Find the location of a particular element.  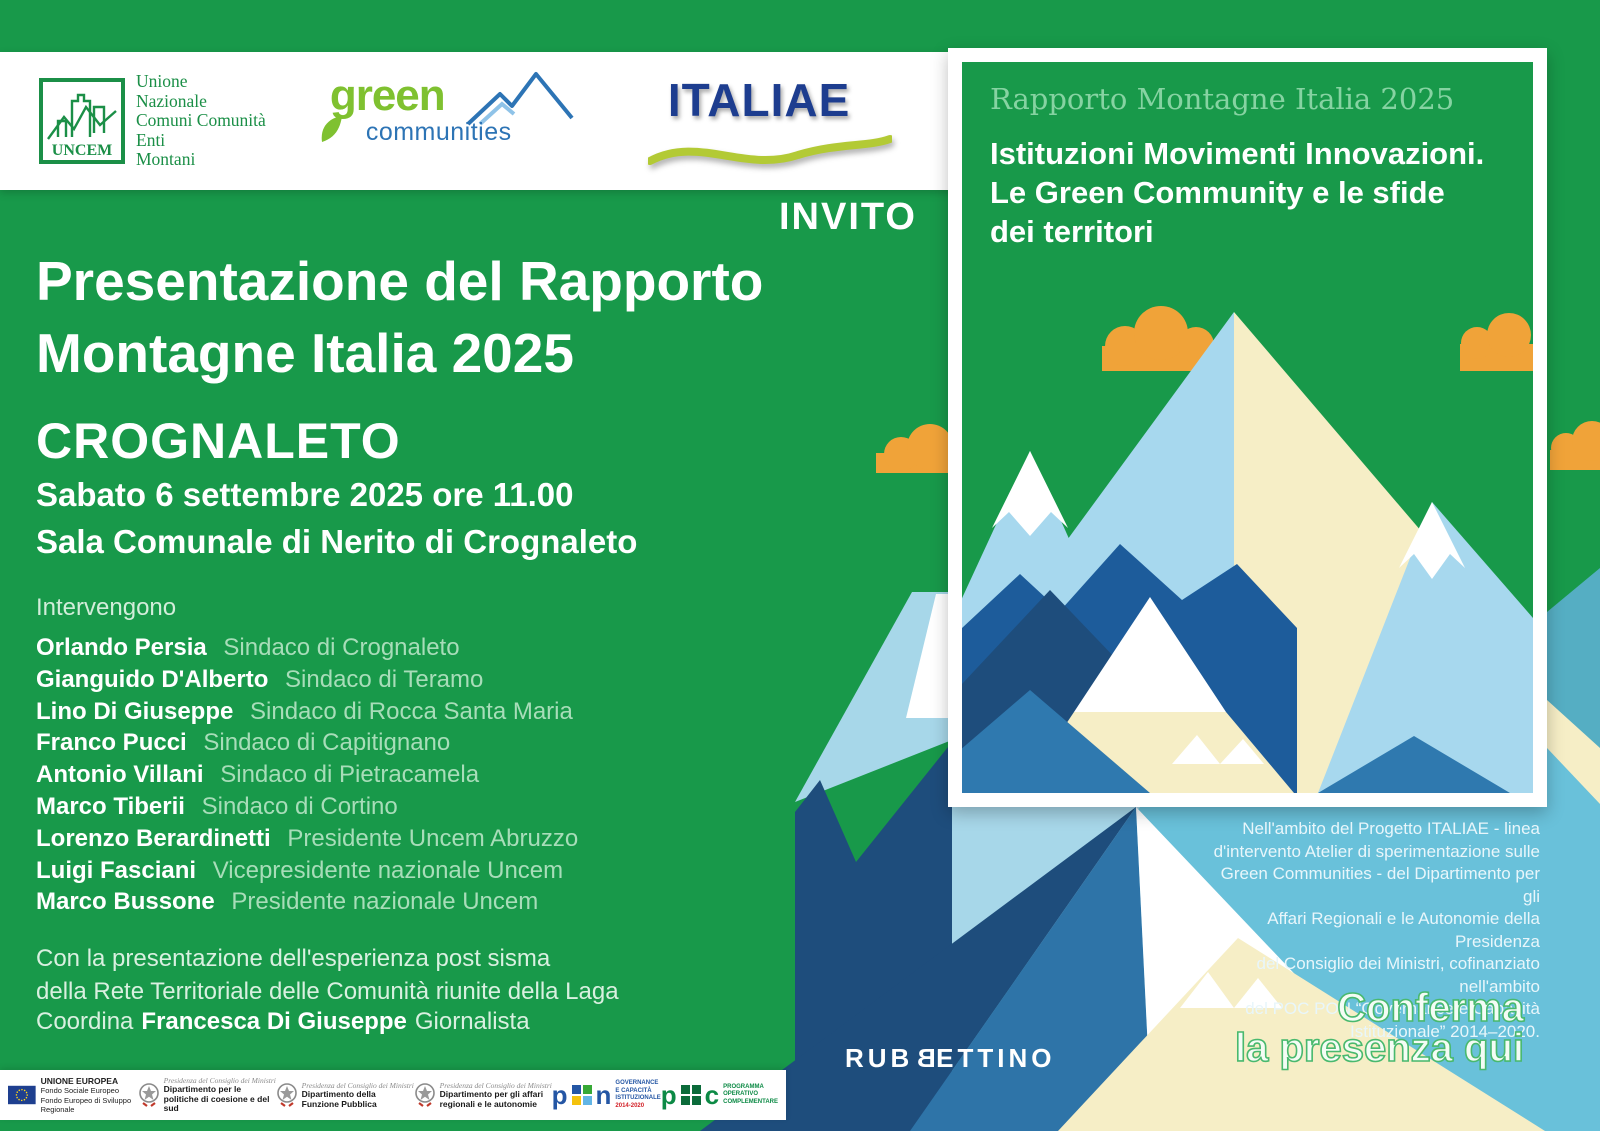

green-communities-word2: communities is located at coordinates (438, 132).